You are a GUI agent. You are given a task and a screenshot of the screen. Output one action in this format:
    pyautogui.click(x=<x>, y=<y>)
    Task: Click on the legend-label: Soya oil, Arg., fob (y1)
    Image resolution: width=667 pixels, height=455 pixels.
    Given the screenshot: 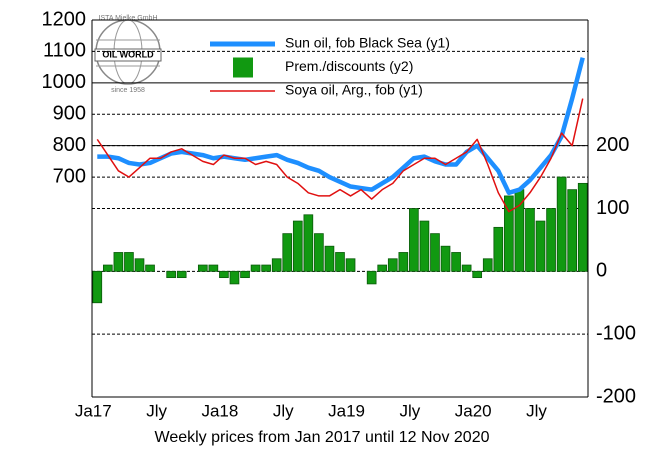 What is the action you would take?
    pyautogui.click(x=354, y=90)
    